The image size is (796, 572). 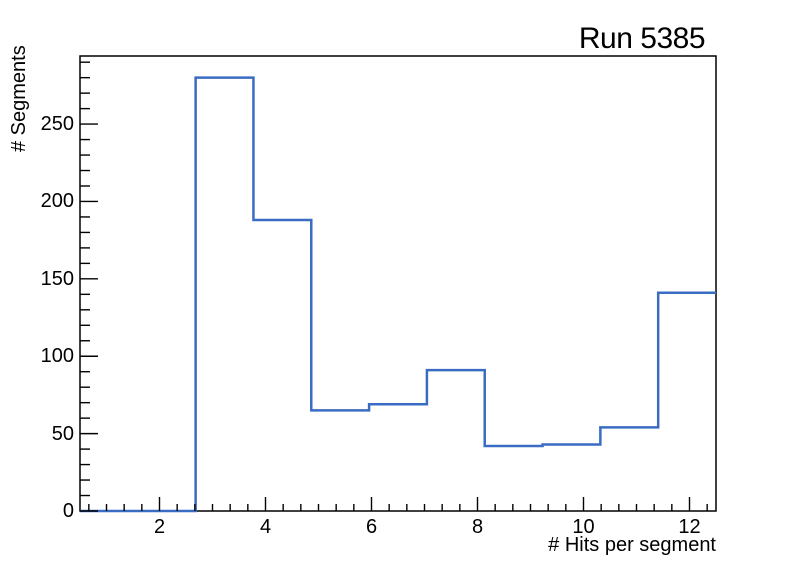 I want to click on y-tick-label: 50, so click(x=62, y=433).